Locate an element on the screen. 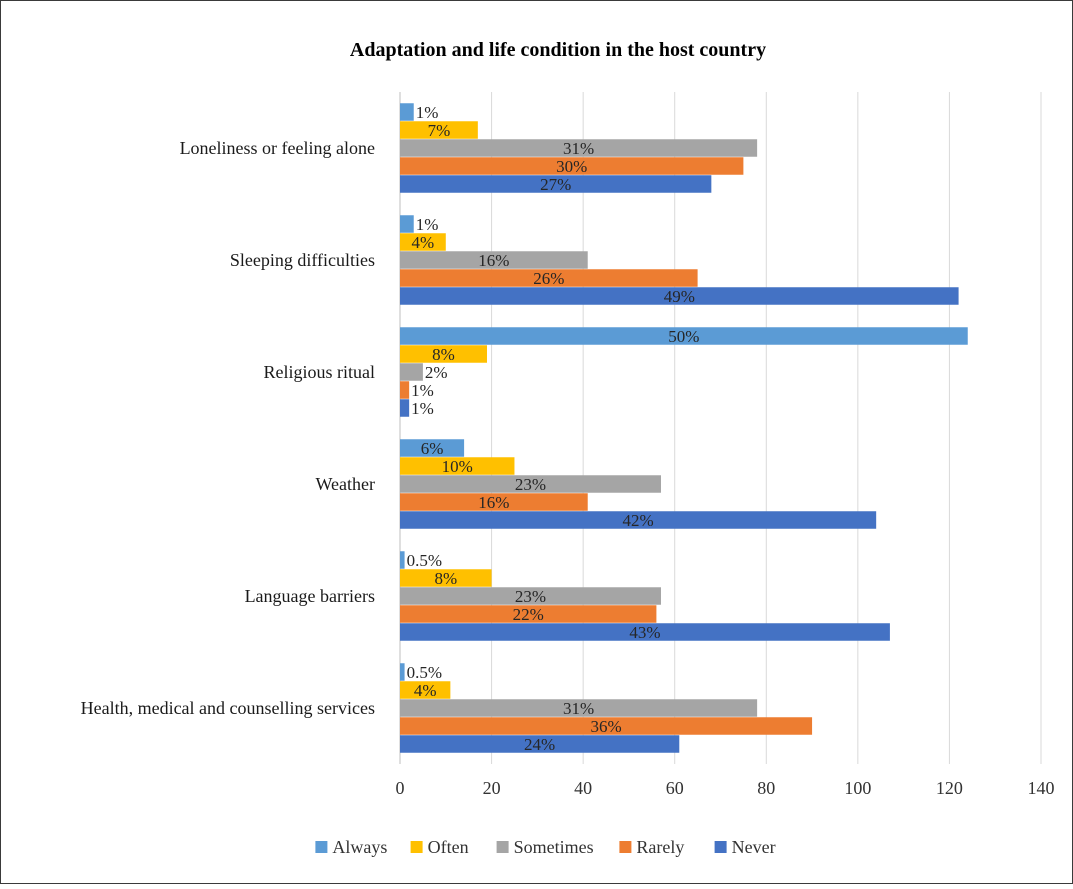 The width and height of the screenshot is (1073, 889). data-label: 49% is located at coordinates (679, 296).